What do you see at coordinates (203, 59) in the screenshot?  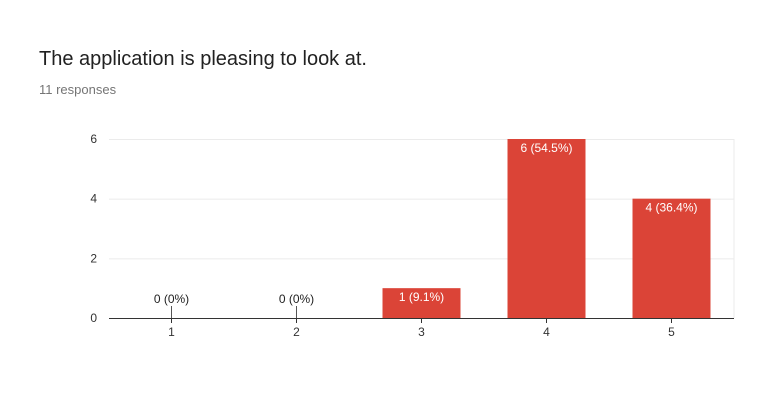 I see `chart-title: The application is pleasing to look at.` at bounding box center [203, 59].